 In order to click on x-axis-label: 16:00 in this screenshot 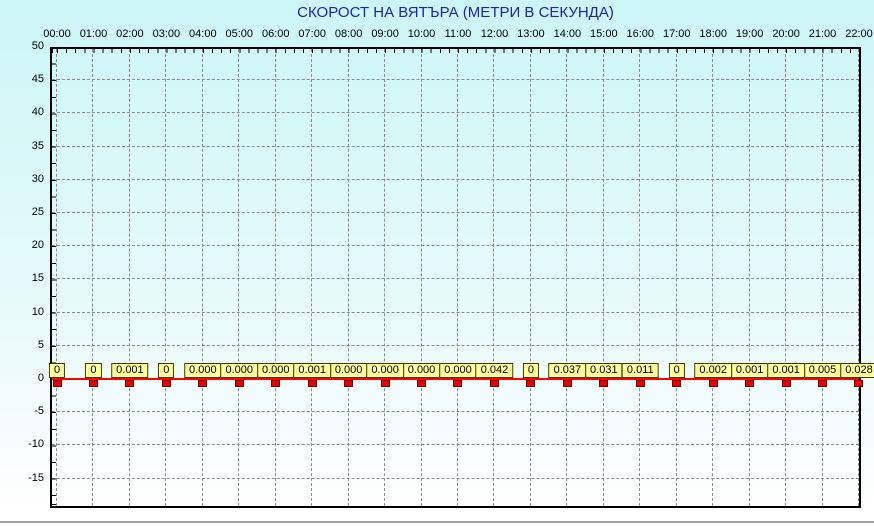, I will do `click(640, 34)`.